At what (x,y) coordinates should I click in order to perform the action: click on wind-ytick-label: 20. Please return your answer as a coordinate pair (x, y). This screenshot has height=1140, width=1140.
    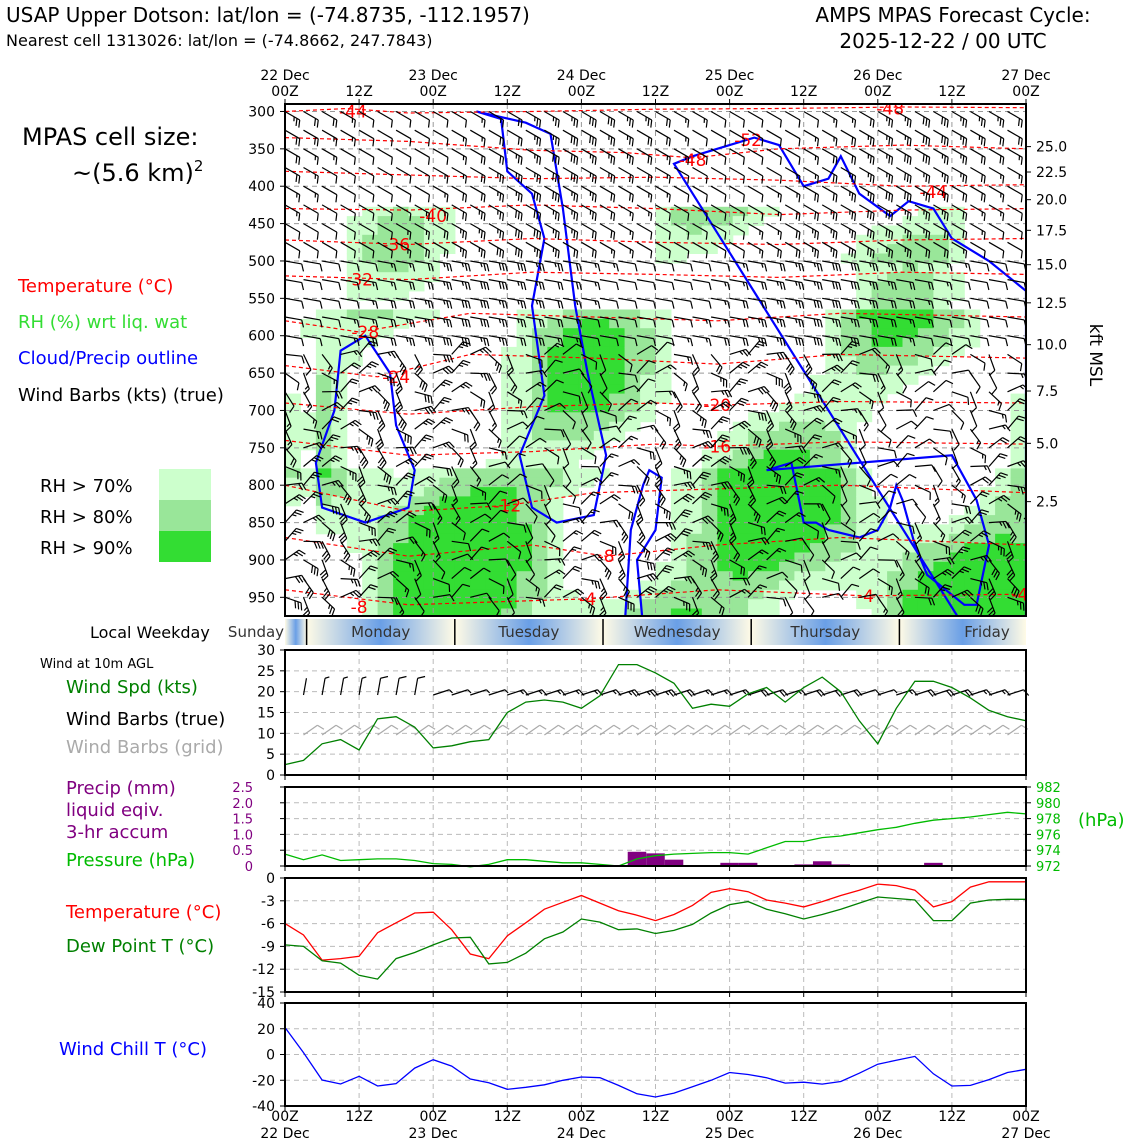
    Looking at the image, I should click on (266, 693).